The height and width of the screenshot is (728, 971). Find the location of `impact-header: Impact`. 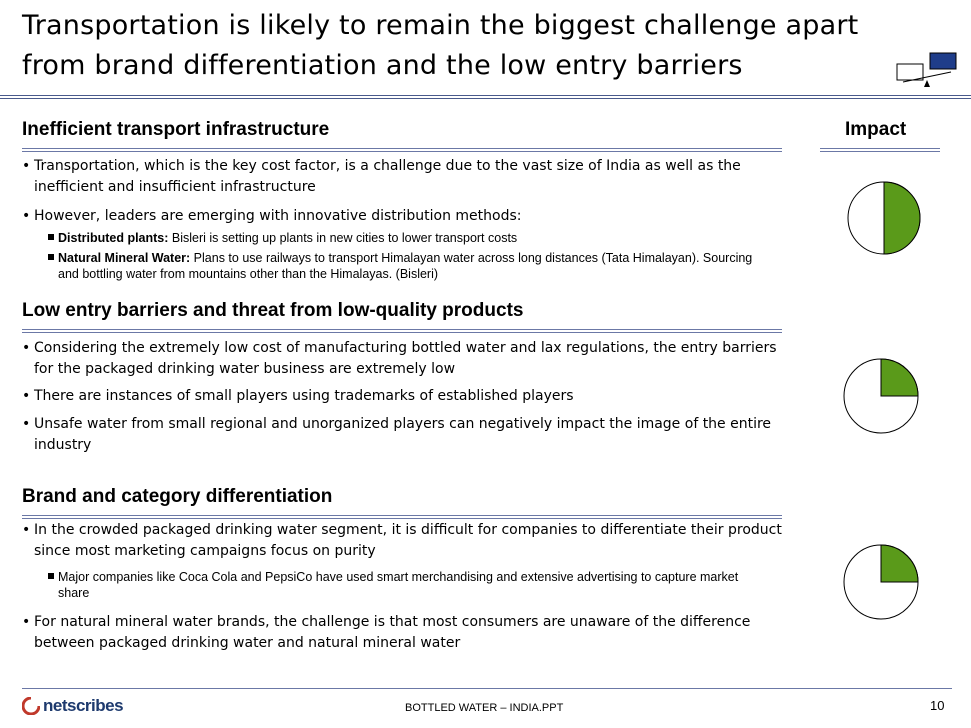

impact-header: Impact is located at coordinates (876, 129).